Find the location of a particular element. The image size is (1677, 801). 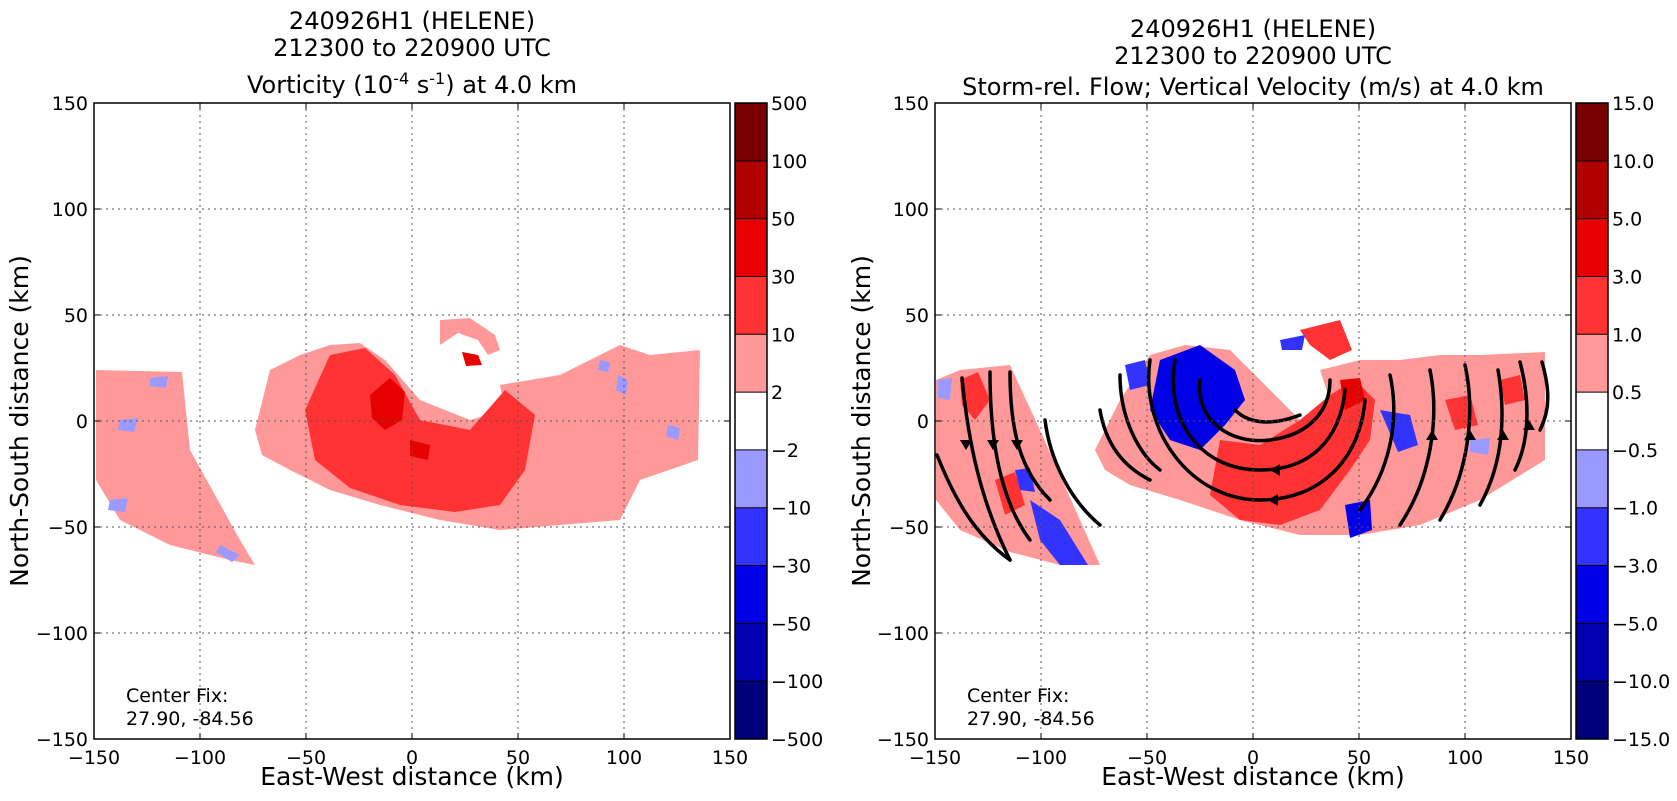

vorticity-field is located at coordinates (398, 441).